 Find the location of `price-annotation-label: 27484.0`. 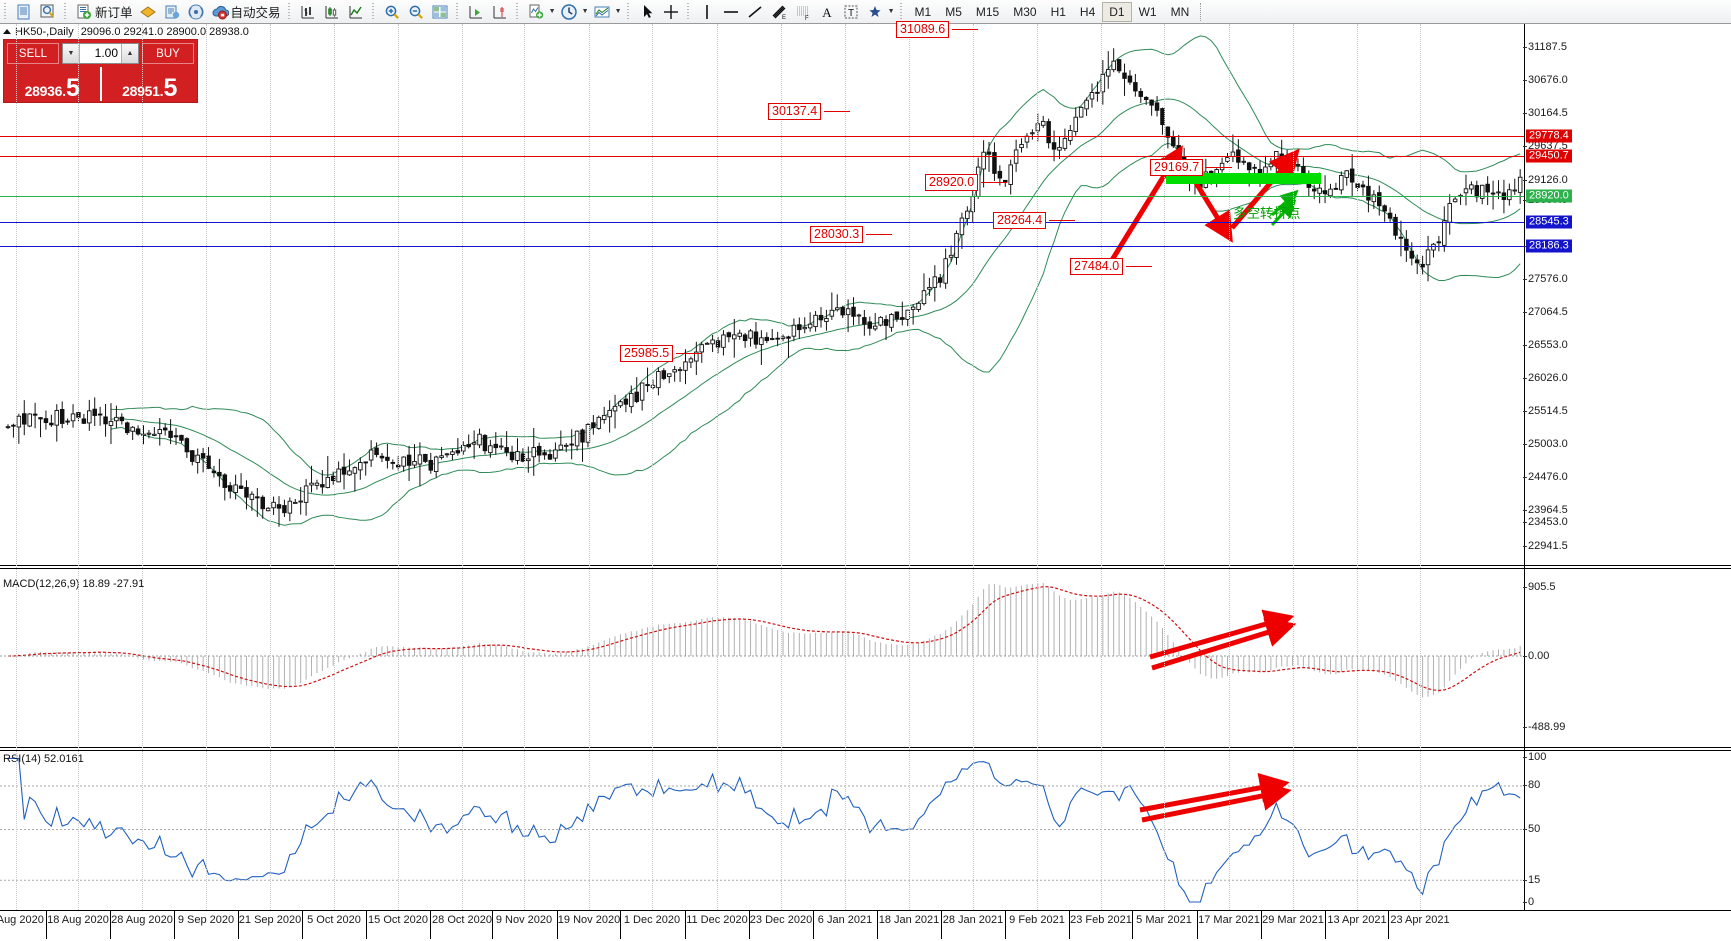

price-annotation-label: 27484.0 is located at coordinates (1097, 266).